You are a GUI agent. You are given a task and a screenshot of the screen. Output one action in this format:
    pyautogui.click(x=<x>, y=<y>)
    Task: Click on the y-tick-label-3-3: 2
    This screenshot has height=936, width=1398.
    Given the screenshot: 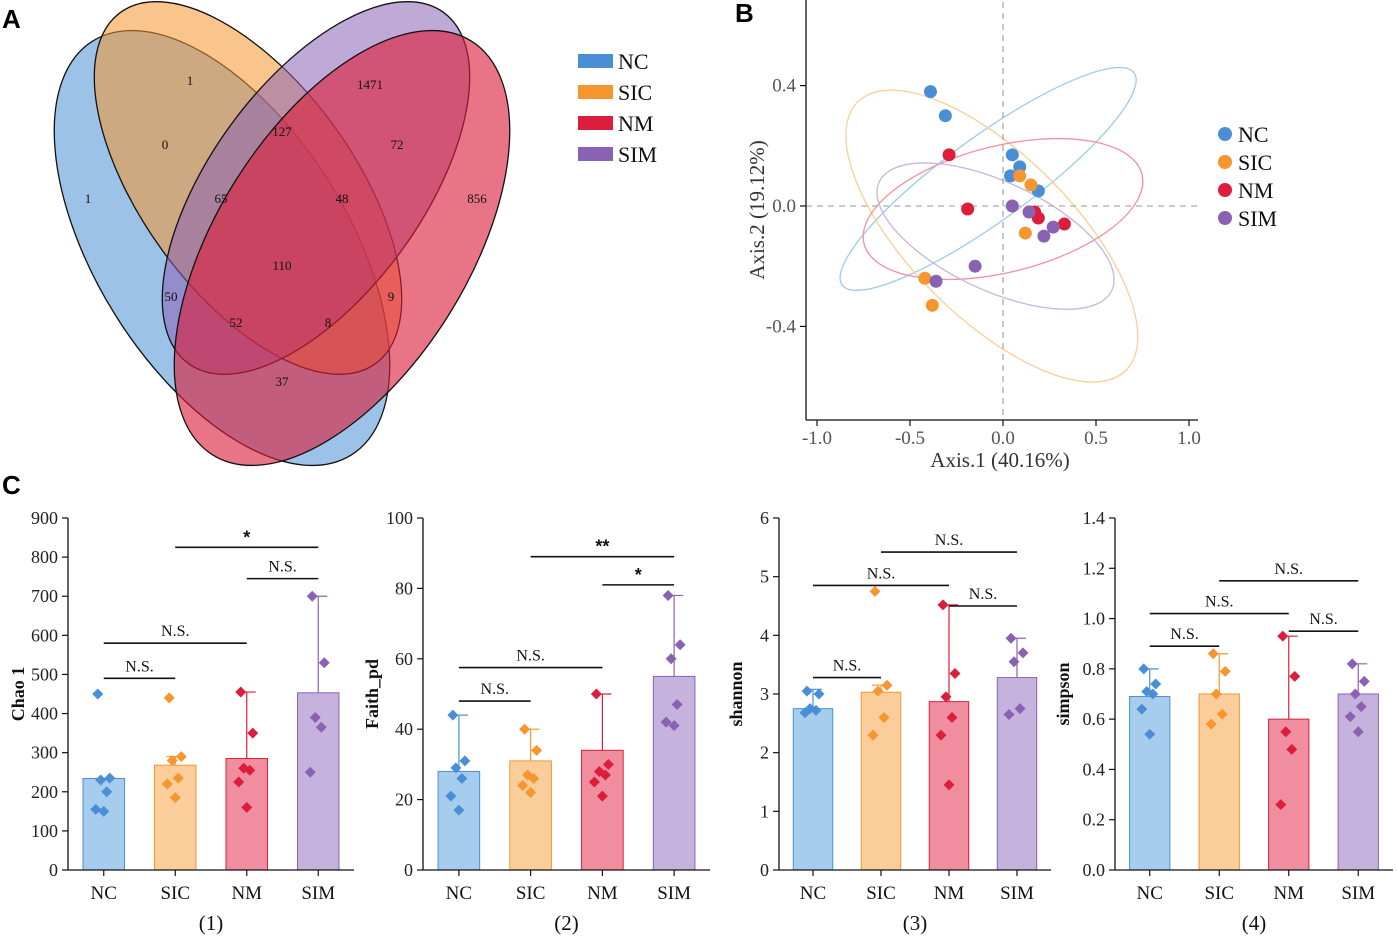 What is the action you would take?
    pyautogui.click(x=764, y=753)
    